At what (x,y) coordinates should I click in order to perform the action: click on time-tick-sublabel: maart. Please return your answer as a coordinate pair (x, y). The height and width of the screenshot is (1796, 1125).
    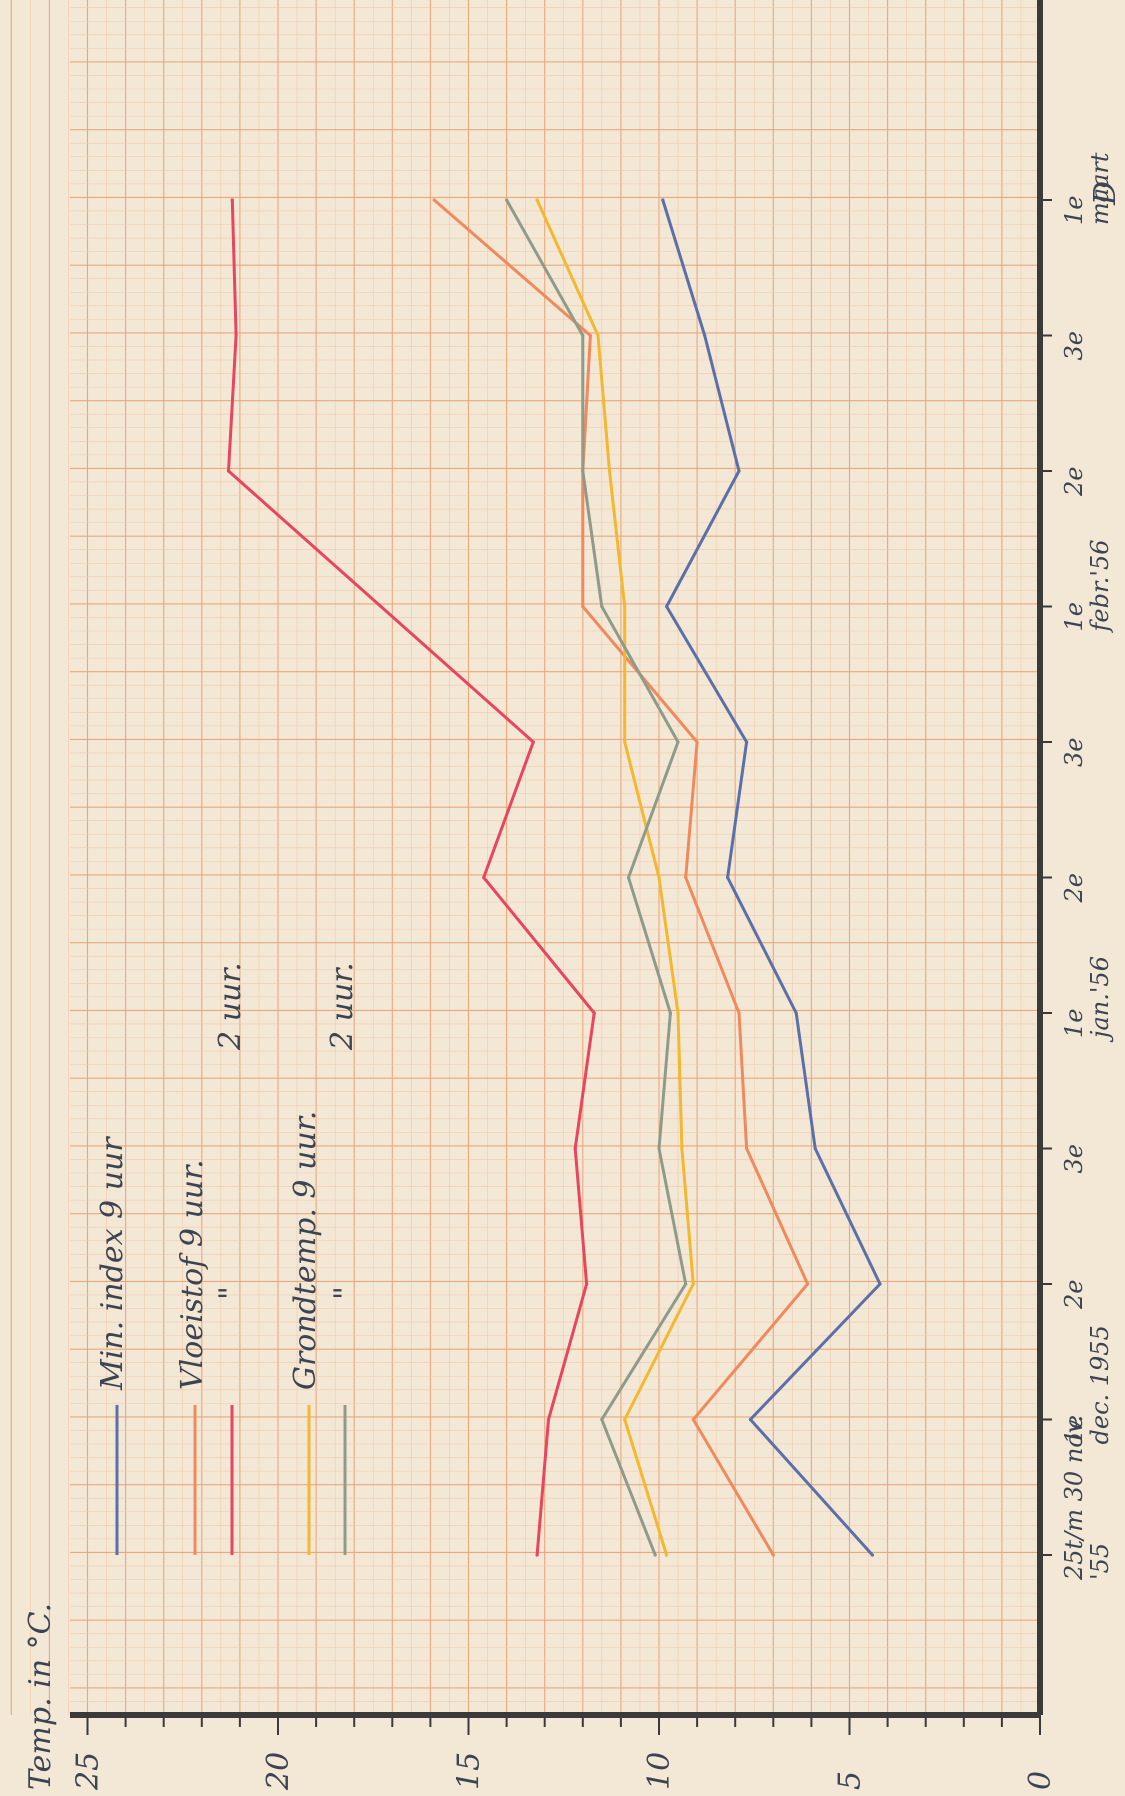
    Looking at the image, I should click on (1100, 188).